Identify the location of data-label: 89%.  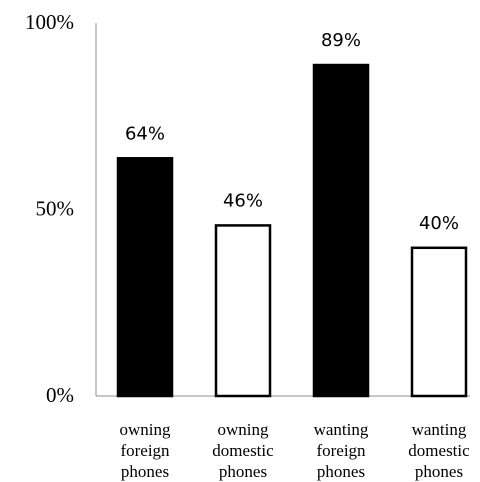
(341, 40).